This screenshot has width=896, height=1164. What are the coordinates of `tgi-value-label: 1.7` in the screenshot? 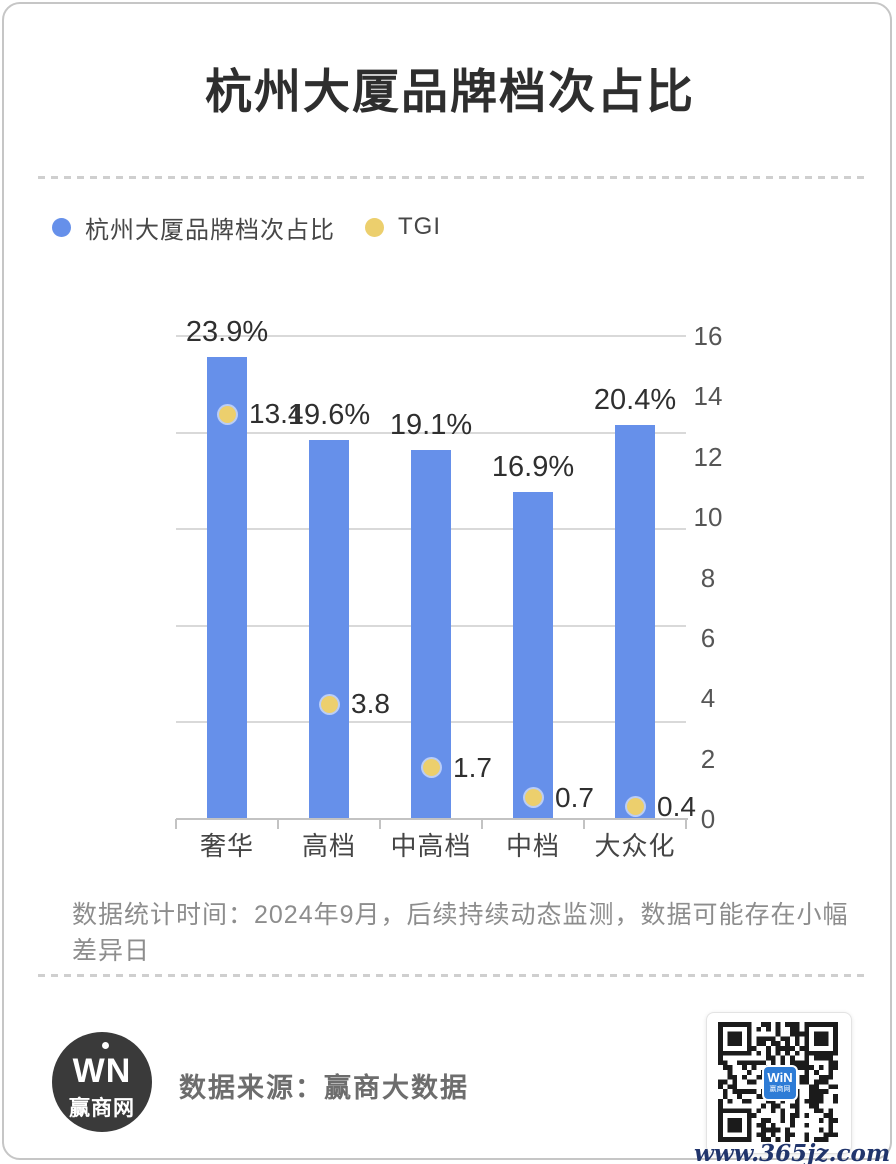 It's located at (472, 767).